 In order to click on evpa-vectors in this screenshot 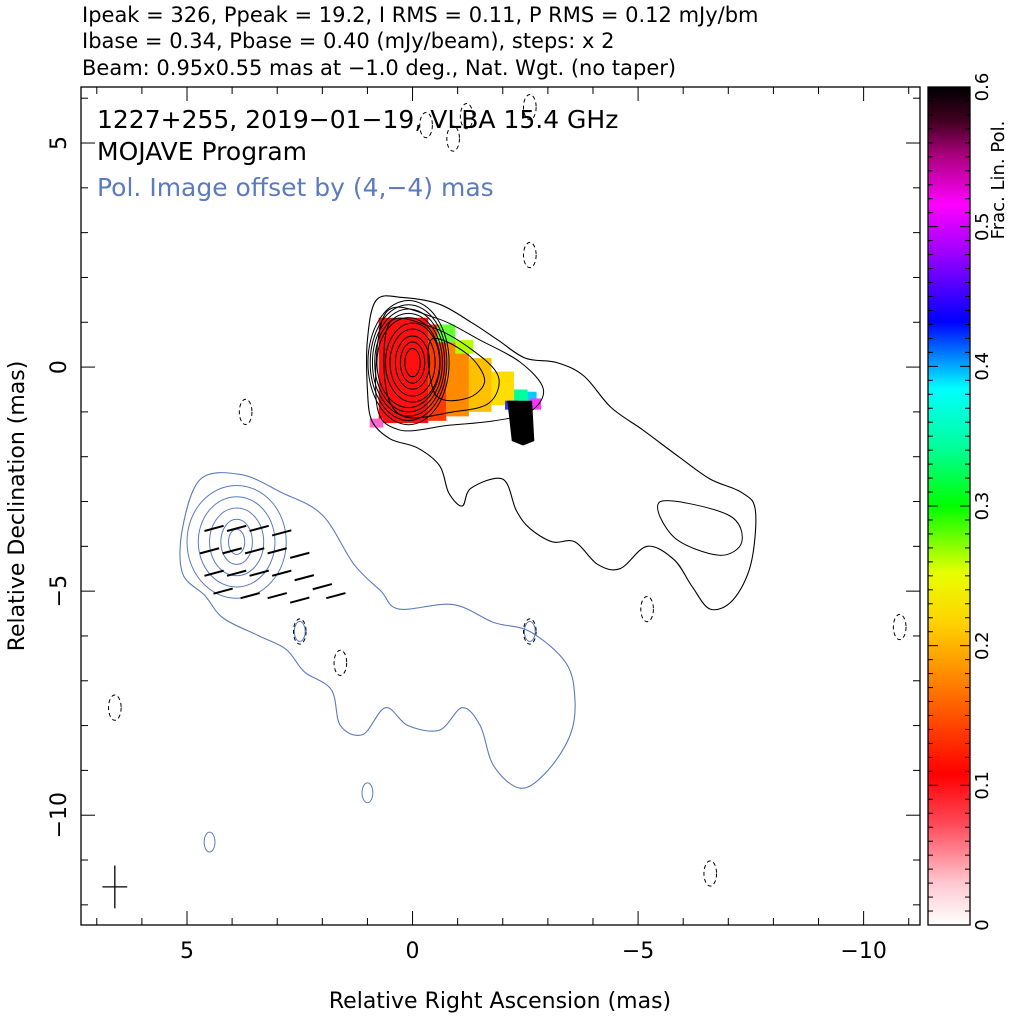, I will do `click(272, 564)`.